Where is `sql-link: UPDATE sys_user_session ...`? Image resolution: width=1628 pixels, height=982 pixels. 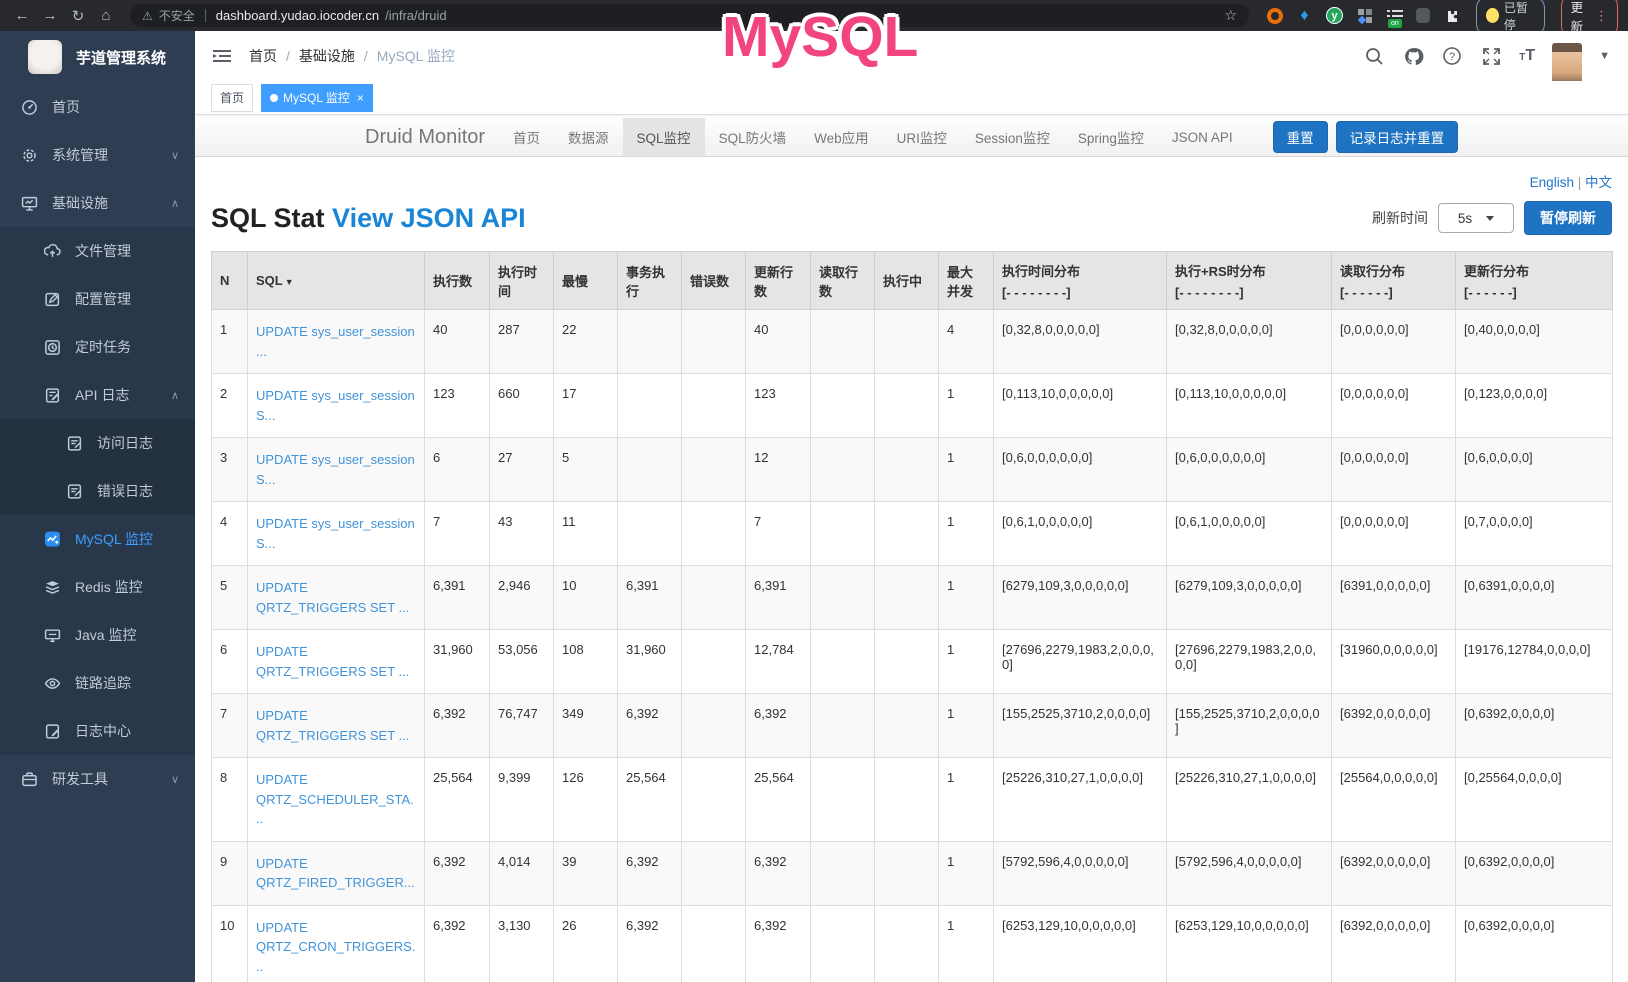
sql-link: UPDATE sys_user_session ... is located at coordinates (335, 341).